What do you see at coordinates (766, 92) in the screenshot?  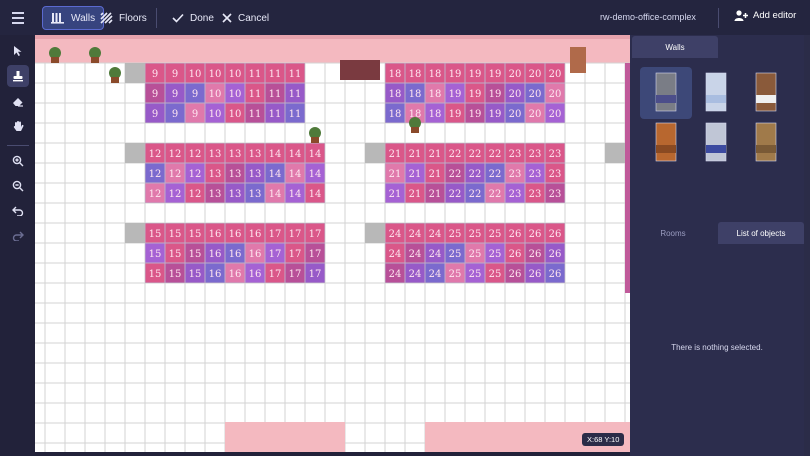 I see `brown-stripe-wall-tile` at bounding box center [766, 92].